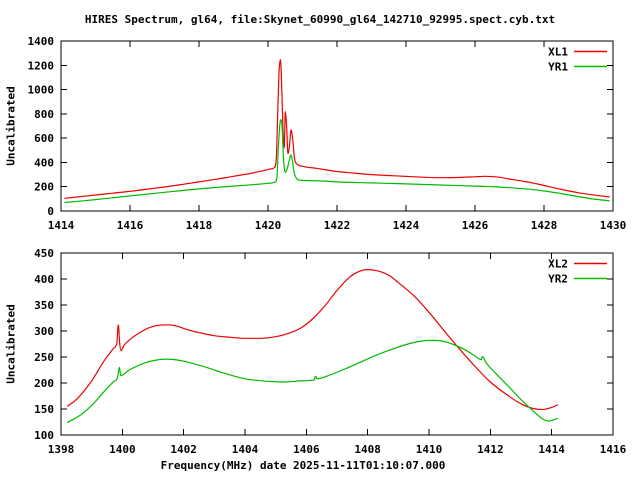  What do you see at coordinates (613, 225) in the screenshot?
I see `x-tick-label: 1430` at bounding box center [613, 225].